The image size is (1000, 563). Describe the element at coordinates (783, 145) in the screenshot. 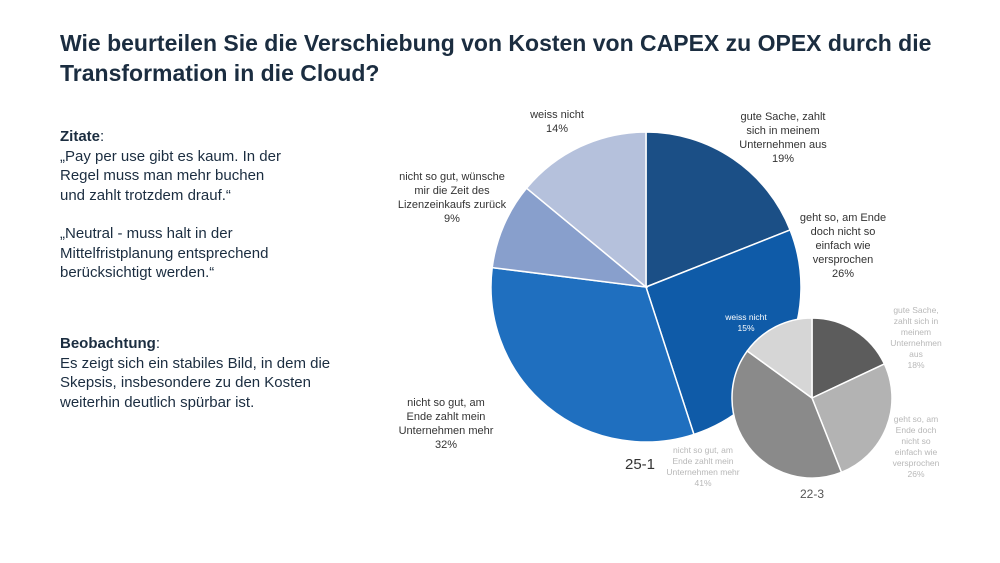

I see `pie-25-1-label-0-line-2: Unternehmen aus` at that location.